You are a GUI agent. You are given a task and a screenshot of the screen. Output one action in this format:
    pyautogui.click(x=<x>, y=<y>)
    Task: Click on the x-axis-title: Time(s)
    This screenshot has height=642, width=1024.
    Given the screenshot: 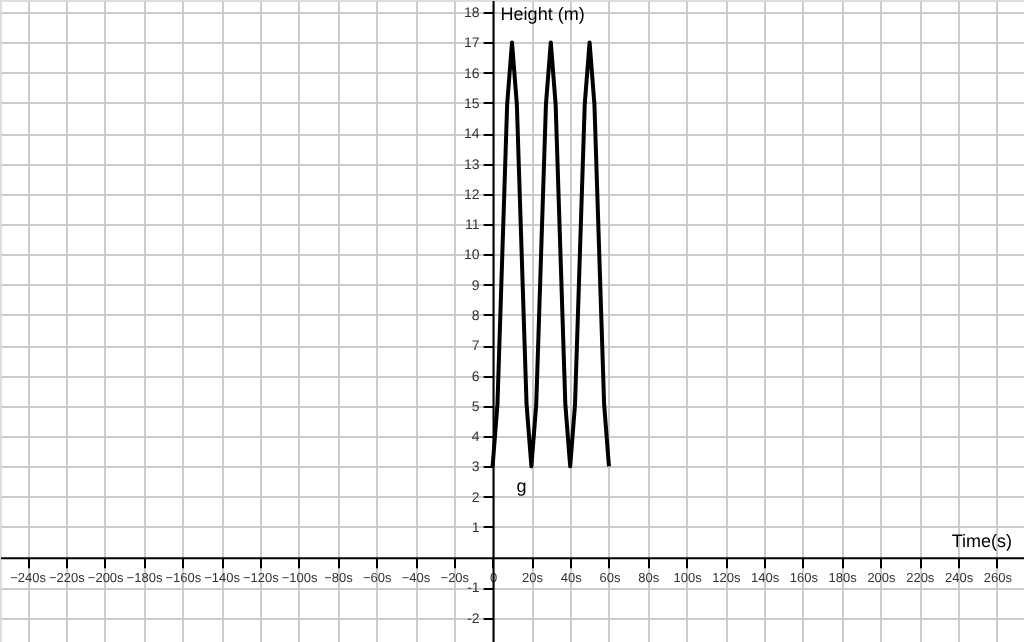 What is the action you would take?
    pyautogui.click(x=981, y=541)
    